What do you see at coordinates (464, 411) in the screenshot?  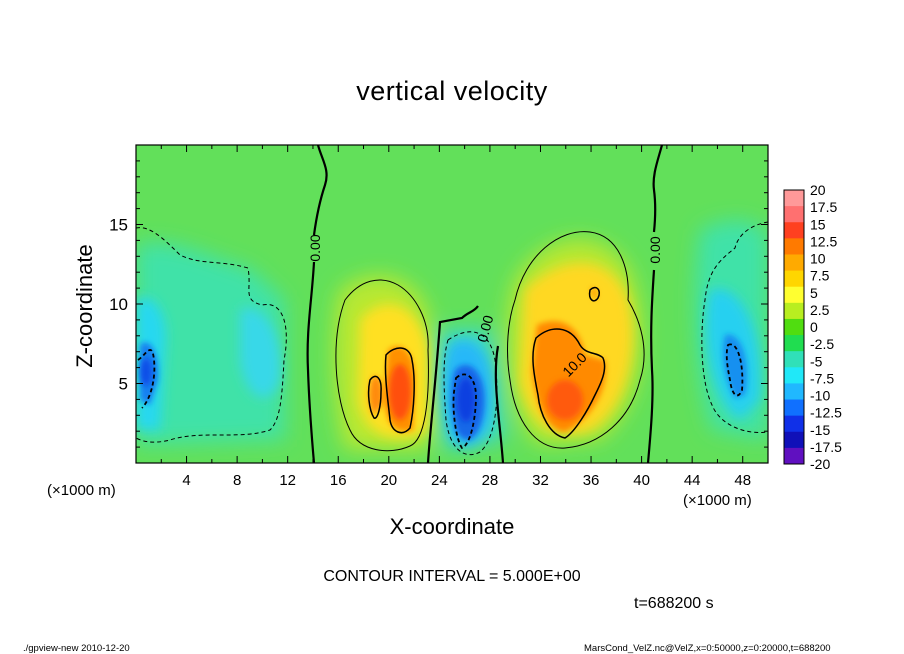 I see `contour-neg10-mid` at bounding box center [464, 411].